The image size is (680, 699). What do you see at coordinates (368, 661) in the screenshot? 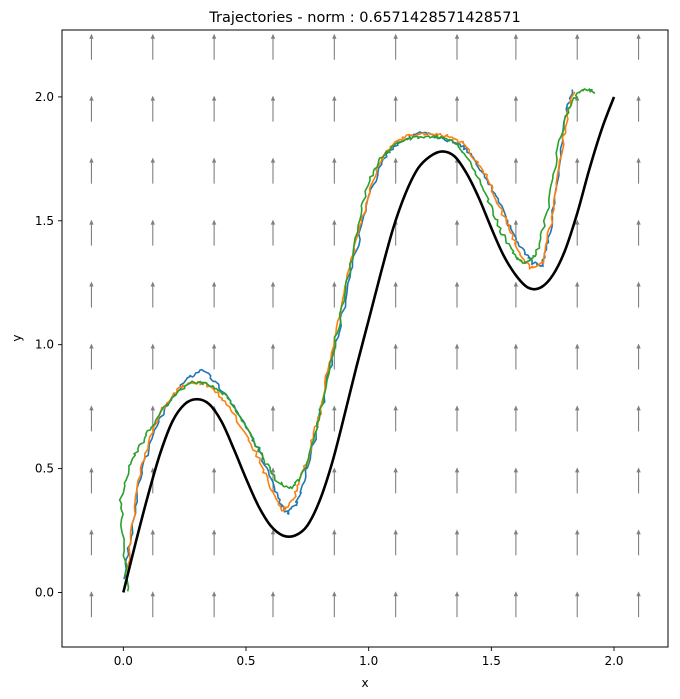
I see `x-tick-label: 1.0` at bounding box center [368, 661].